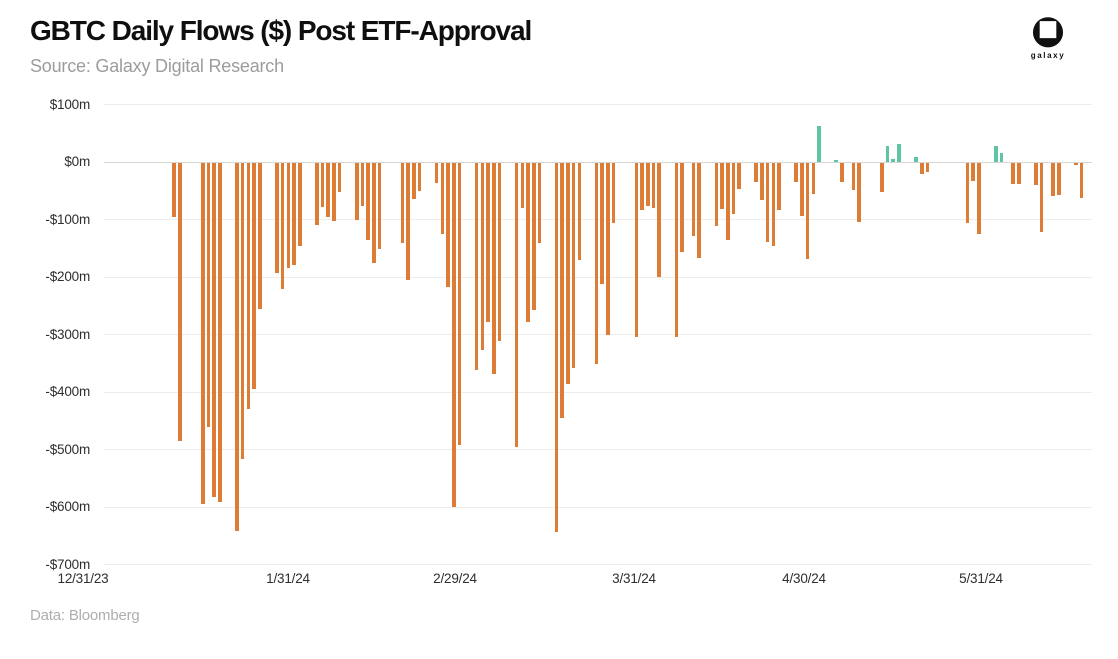  What do you see at coordinates (67, 334) in the screenshot?
I see `y-axis-tick-label: -$300m` at bounding box center [67, 334].